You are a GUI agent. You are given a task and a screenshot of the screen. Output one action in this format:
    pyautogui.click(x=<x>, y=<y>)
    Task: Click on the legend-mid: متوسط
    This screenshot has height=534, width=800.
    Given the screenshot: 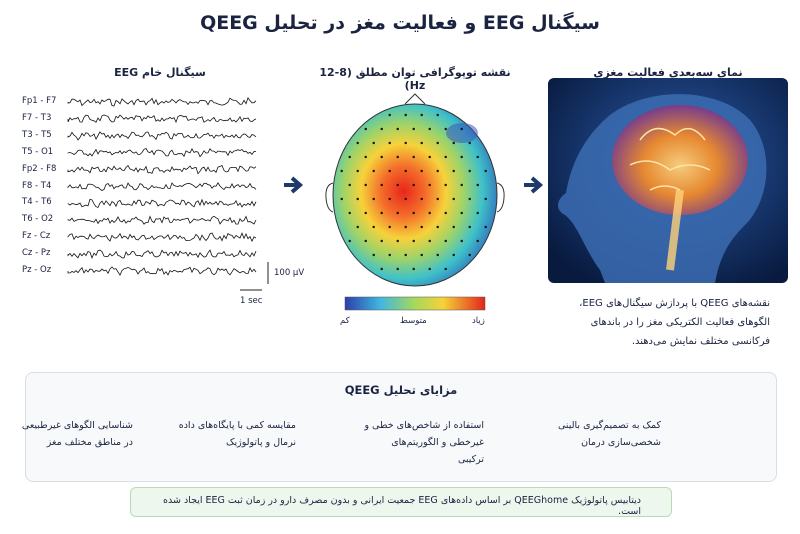 What is the action you would take?
    pyautogui.click(x=413, y=321)
    